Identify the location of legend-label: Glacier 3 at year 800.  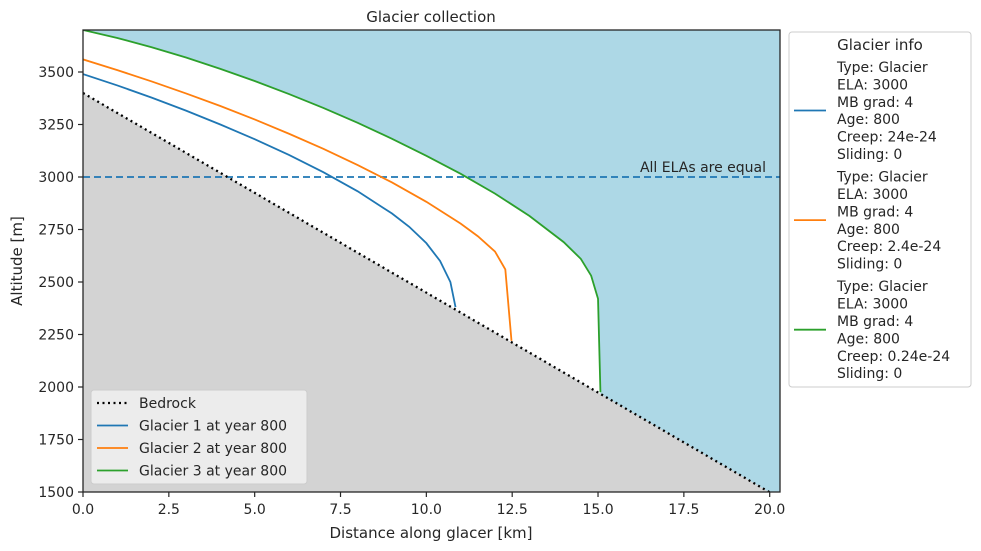
(213, 472).